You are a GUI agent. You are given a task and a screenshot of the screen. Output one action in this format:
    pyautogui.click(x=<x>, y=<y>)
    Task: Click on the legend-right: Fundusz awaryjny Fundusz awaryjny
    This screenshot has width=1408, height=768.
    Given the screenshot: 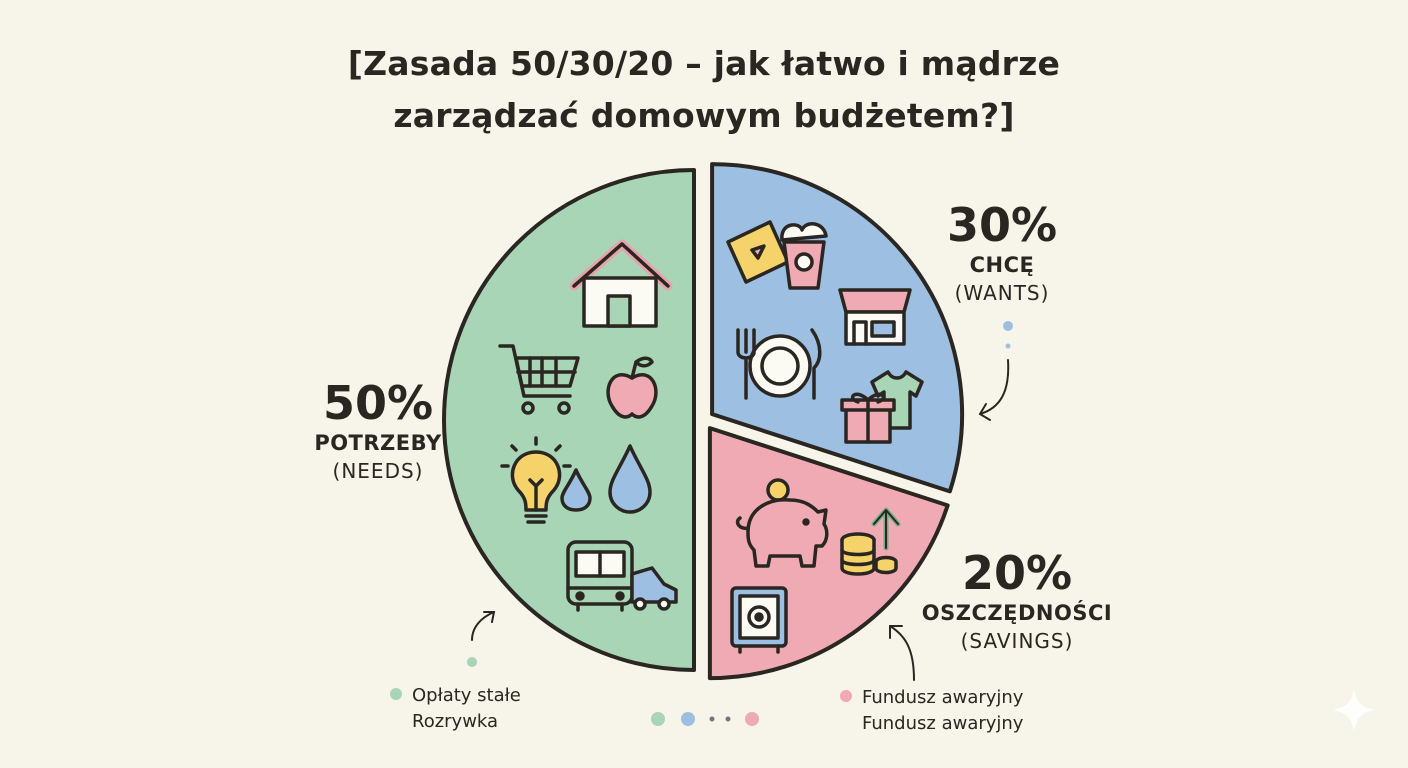 What is the action you would take?
    pyautogui.click(x=931, y=711)
    